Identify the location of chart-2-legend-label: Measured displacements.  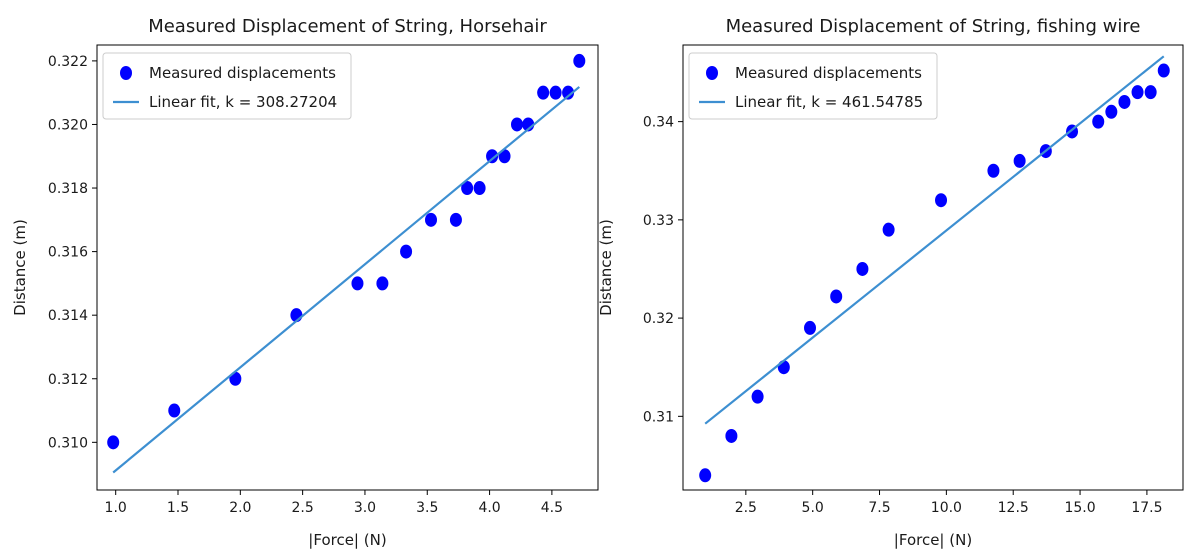
(828, 73).